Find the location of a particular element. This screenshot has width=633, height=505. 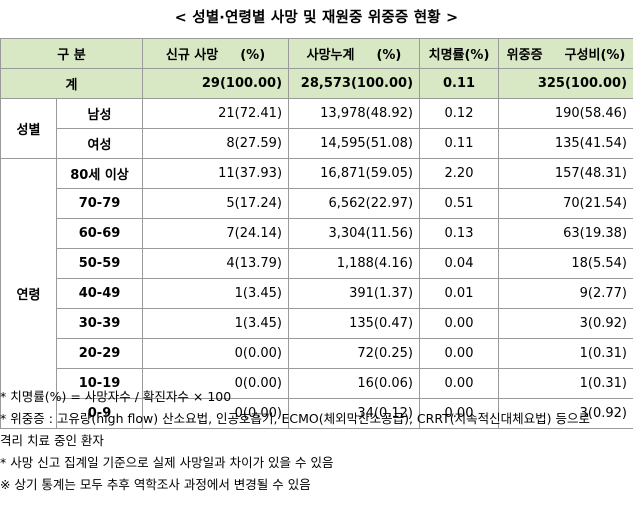

header-new-deaths-label: 신규 사망 is located at coordinates (192, 55).